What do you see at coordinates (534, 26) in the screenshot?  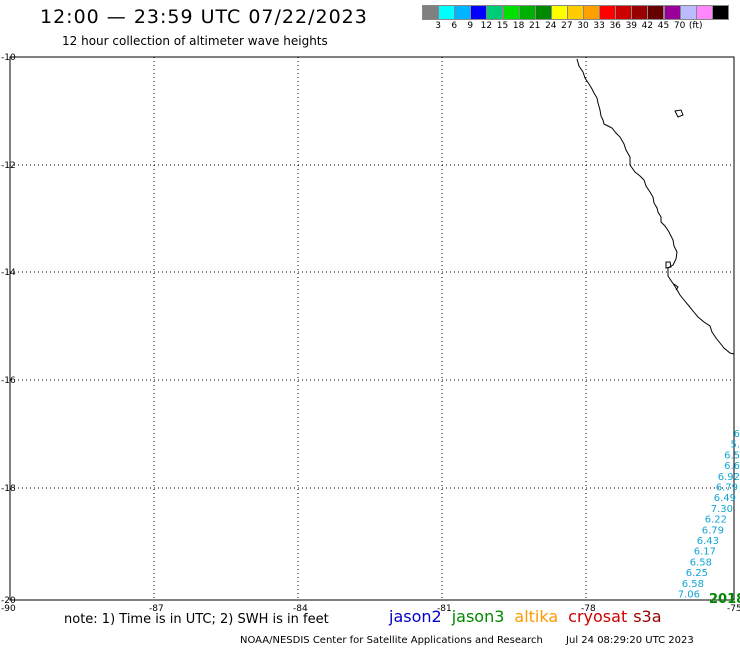 I see `colorbar-label: 21` at bounding box center [534, 26].